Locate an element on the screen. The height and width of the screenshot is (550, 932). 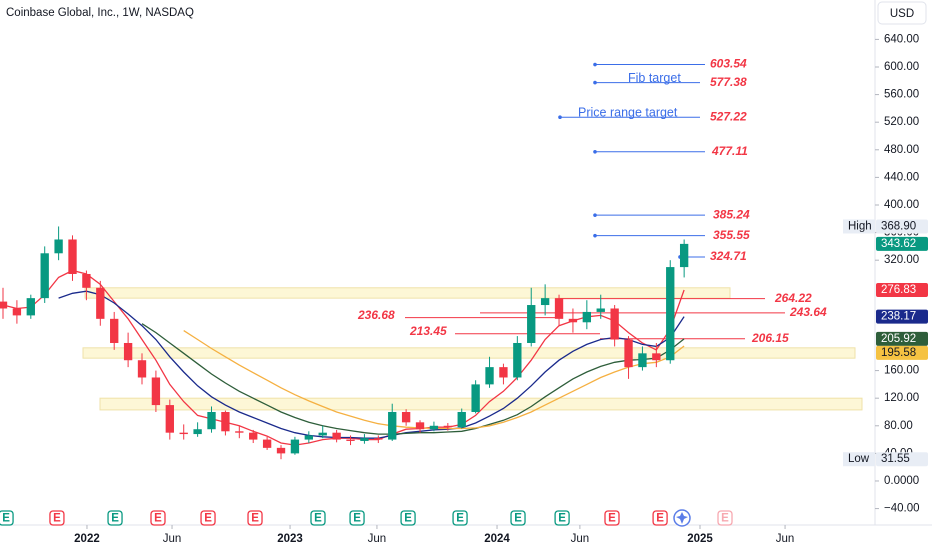
y-tick-label: 640.00 is located at coordinates (901, 39).